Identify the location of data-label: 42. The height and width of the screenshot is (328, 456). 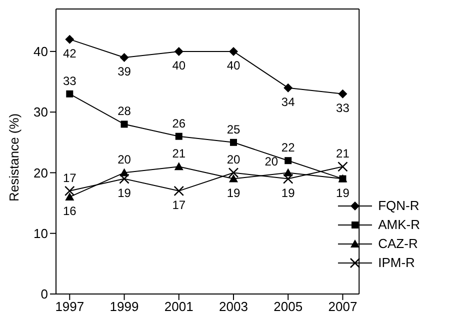
(69, 53).